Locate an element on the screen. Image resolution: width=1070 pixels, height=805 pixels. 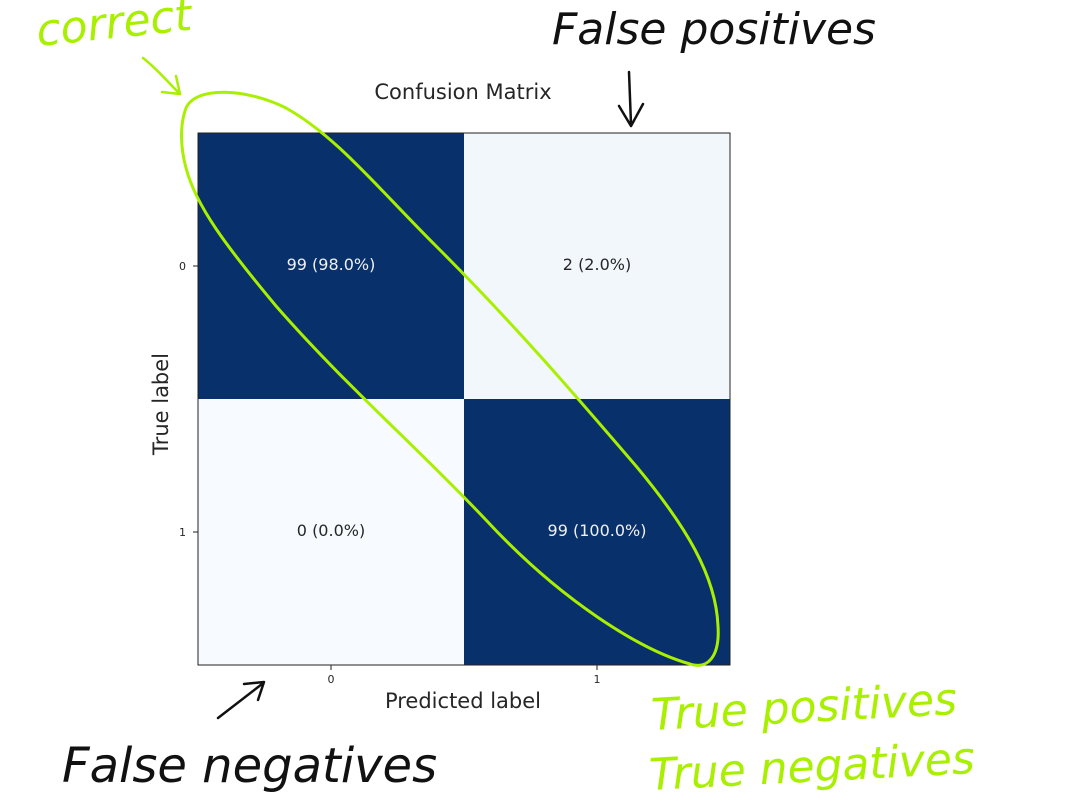
x-axis-ticks: 0 1 is located at coordinates (464, 675).